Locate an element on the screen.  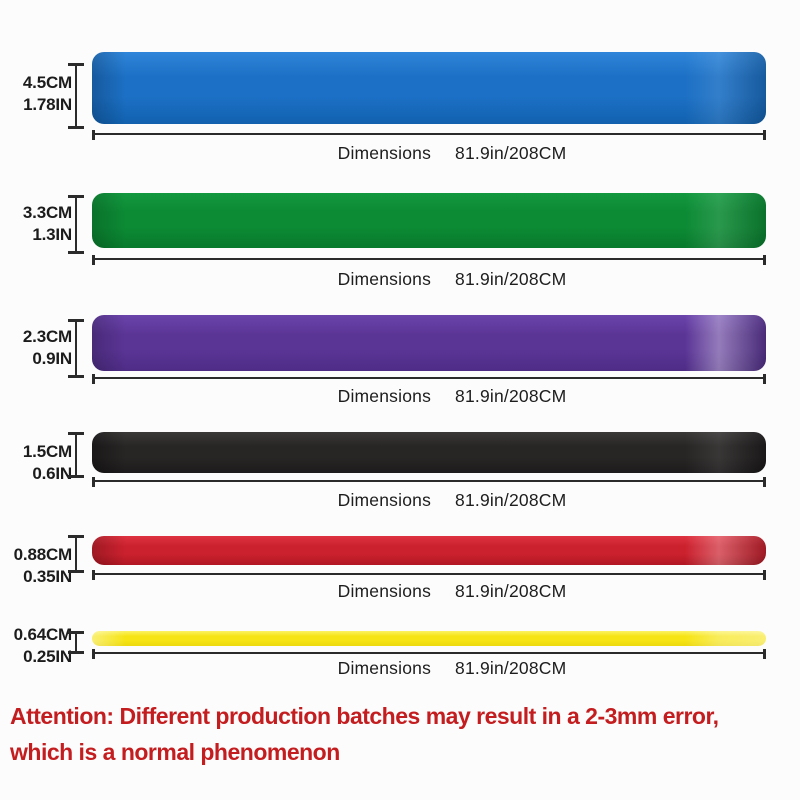
black-band is located at coordinates (429, 452).